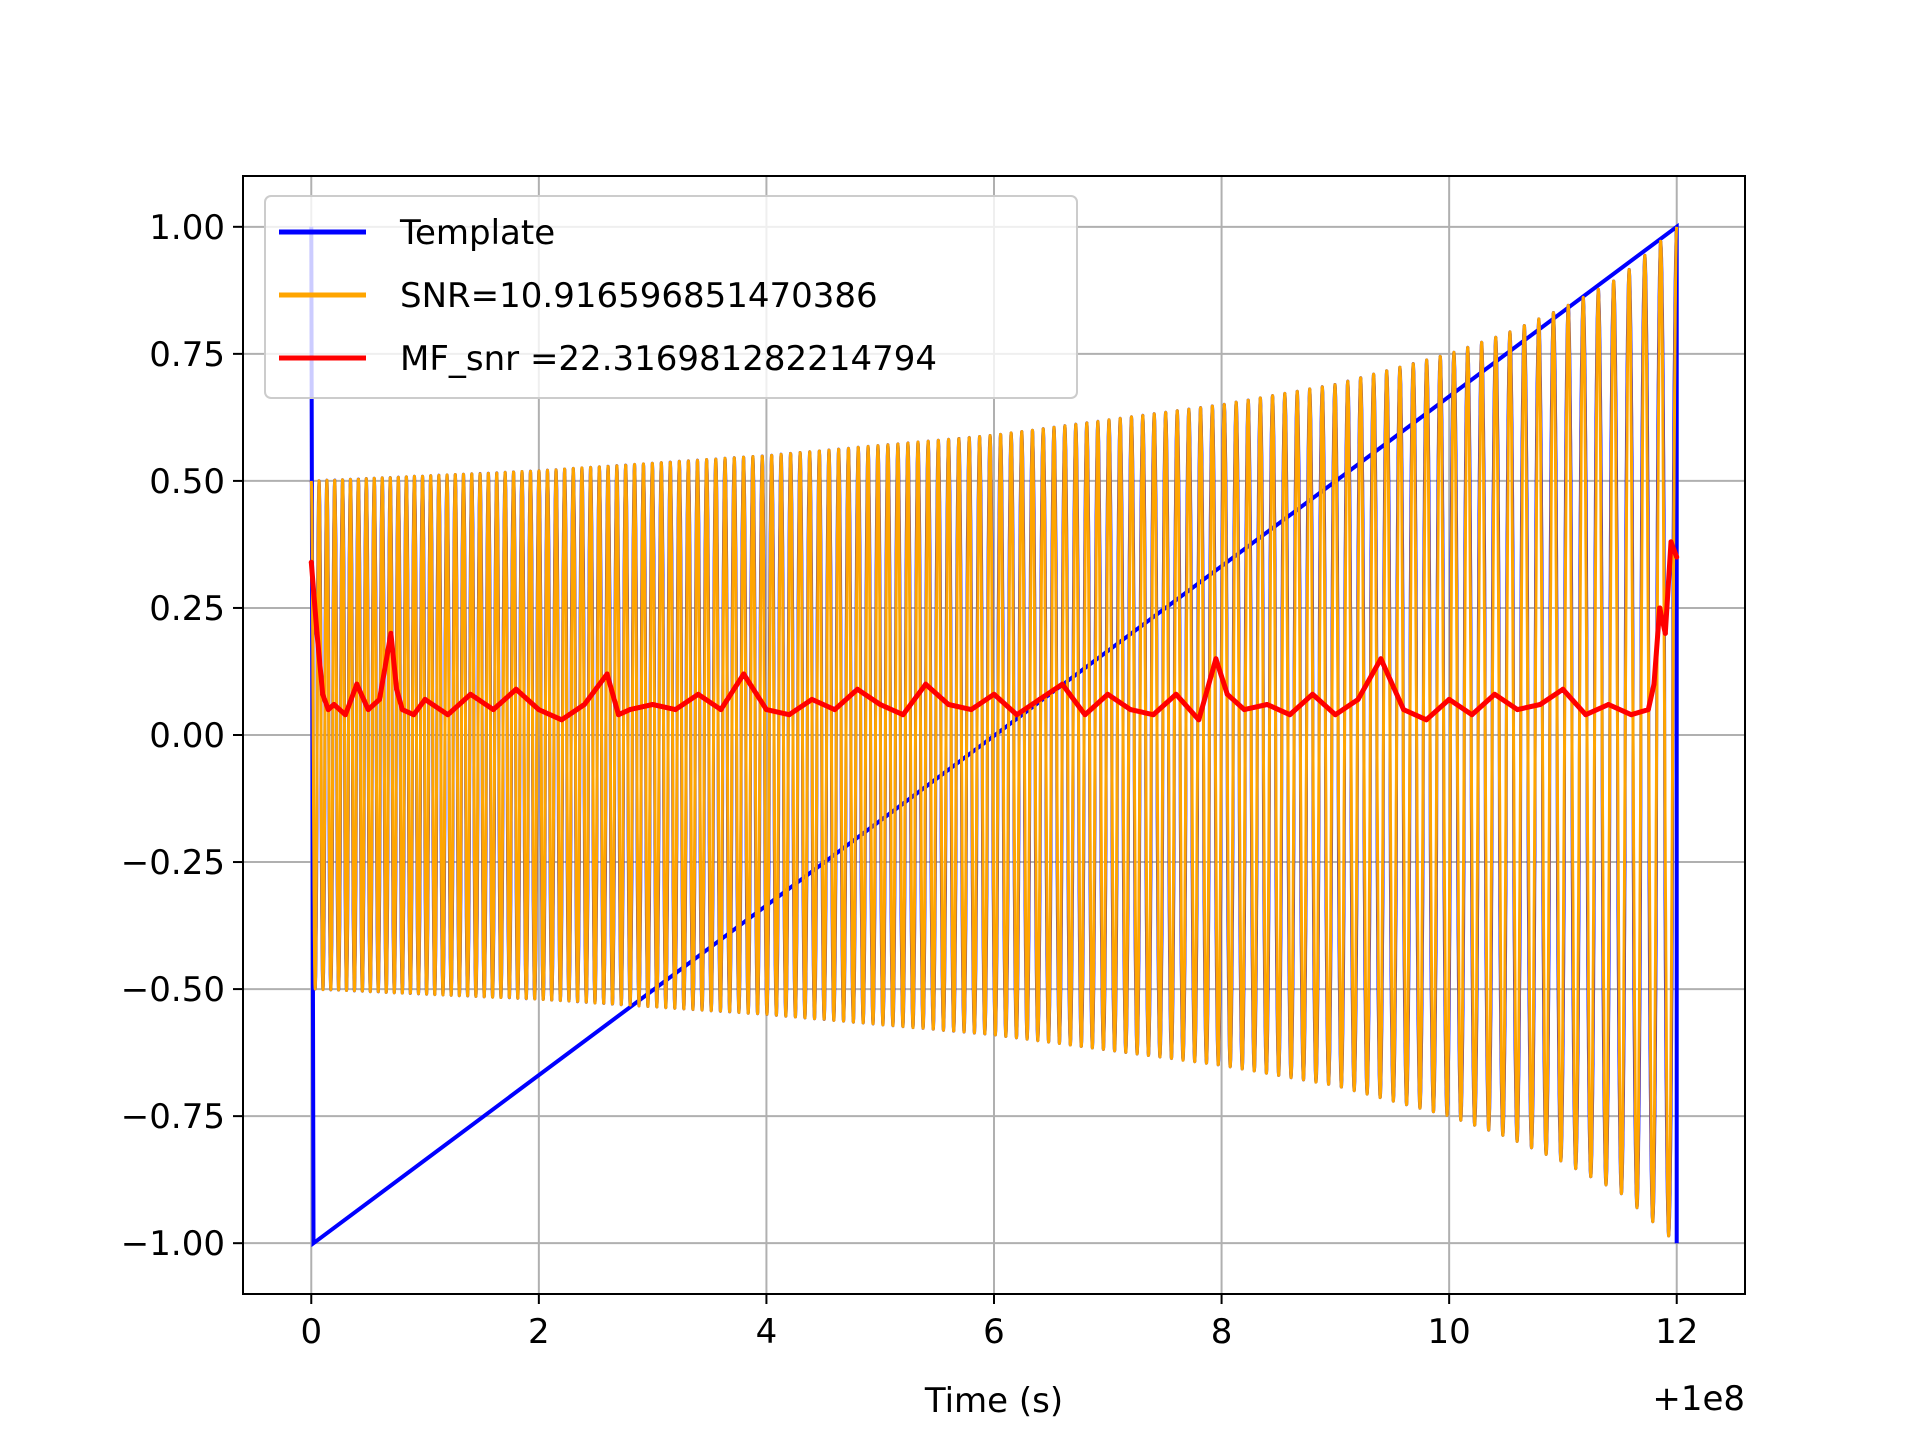 The width and height of the screenshot is (1920, 1440). I want to click on x-axis-label: Time (s), so click(993, 1401).